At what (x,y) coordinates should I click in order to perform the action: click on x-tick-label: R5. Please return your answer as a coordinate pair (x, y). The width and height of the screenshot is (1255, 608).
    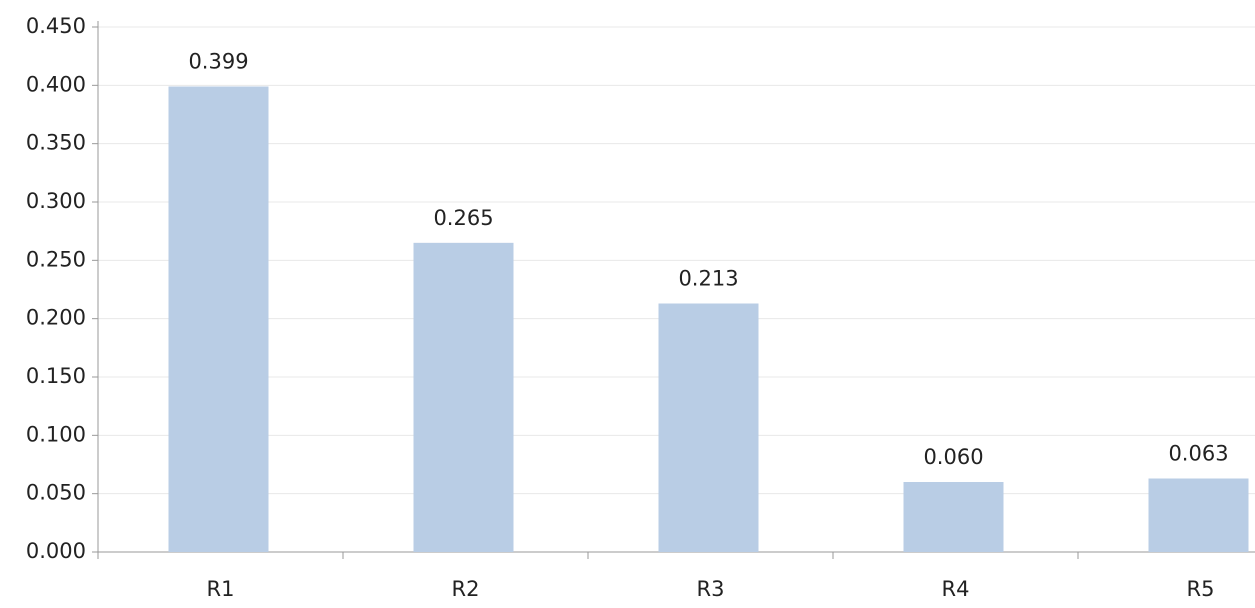
    Looking at the image, I should click on (1201, 589).